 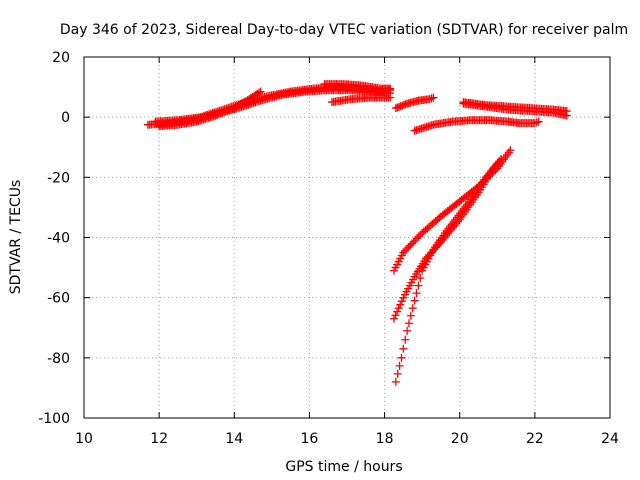 What do you see at coordinates (58, 359) in the screenshot?
I see `y-tick-label: -80` at bounding box center [58, 359].